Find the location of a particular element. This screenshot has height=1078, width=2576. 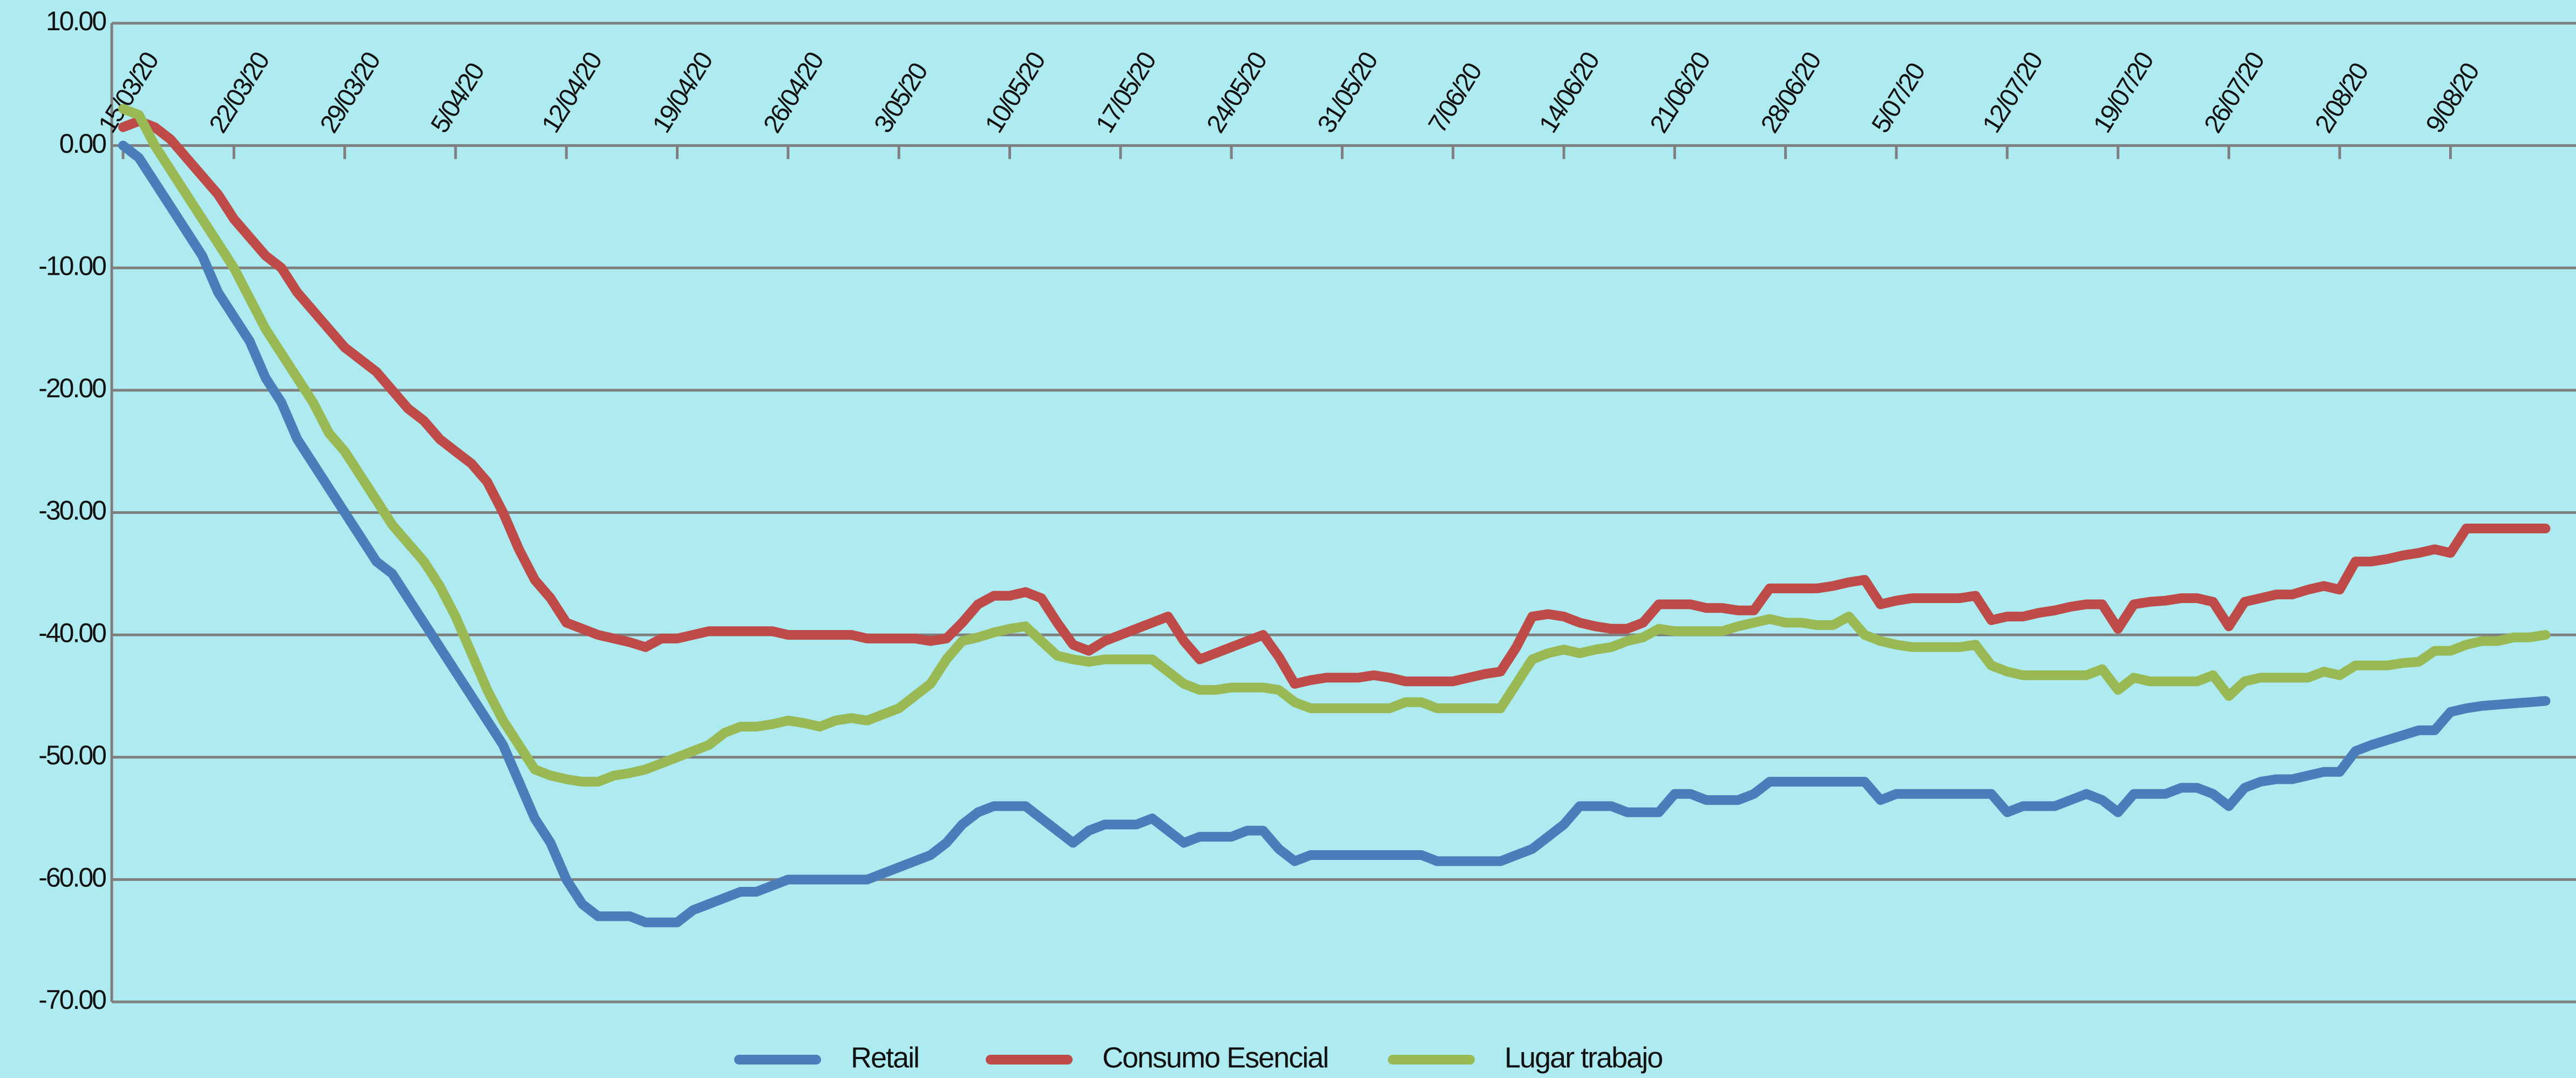

x-tick-label: 9/08/20 is located at coordinates (2453, 98).